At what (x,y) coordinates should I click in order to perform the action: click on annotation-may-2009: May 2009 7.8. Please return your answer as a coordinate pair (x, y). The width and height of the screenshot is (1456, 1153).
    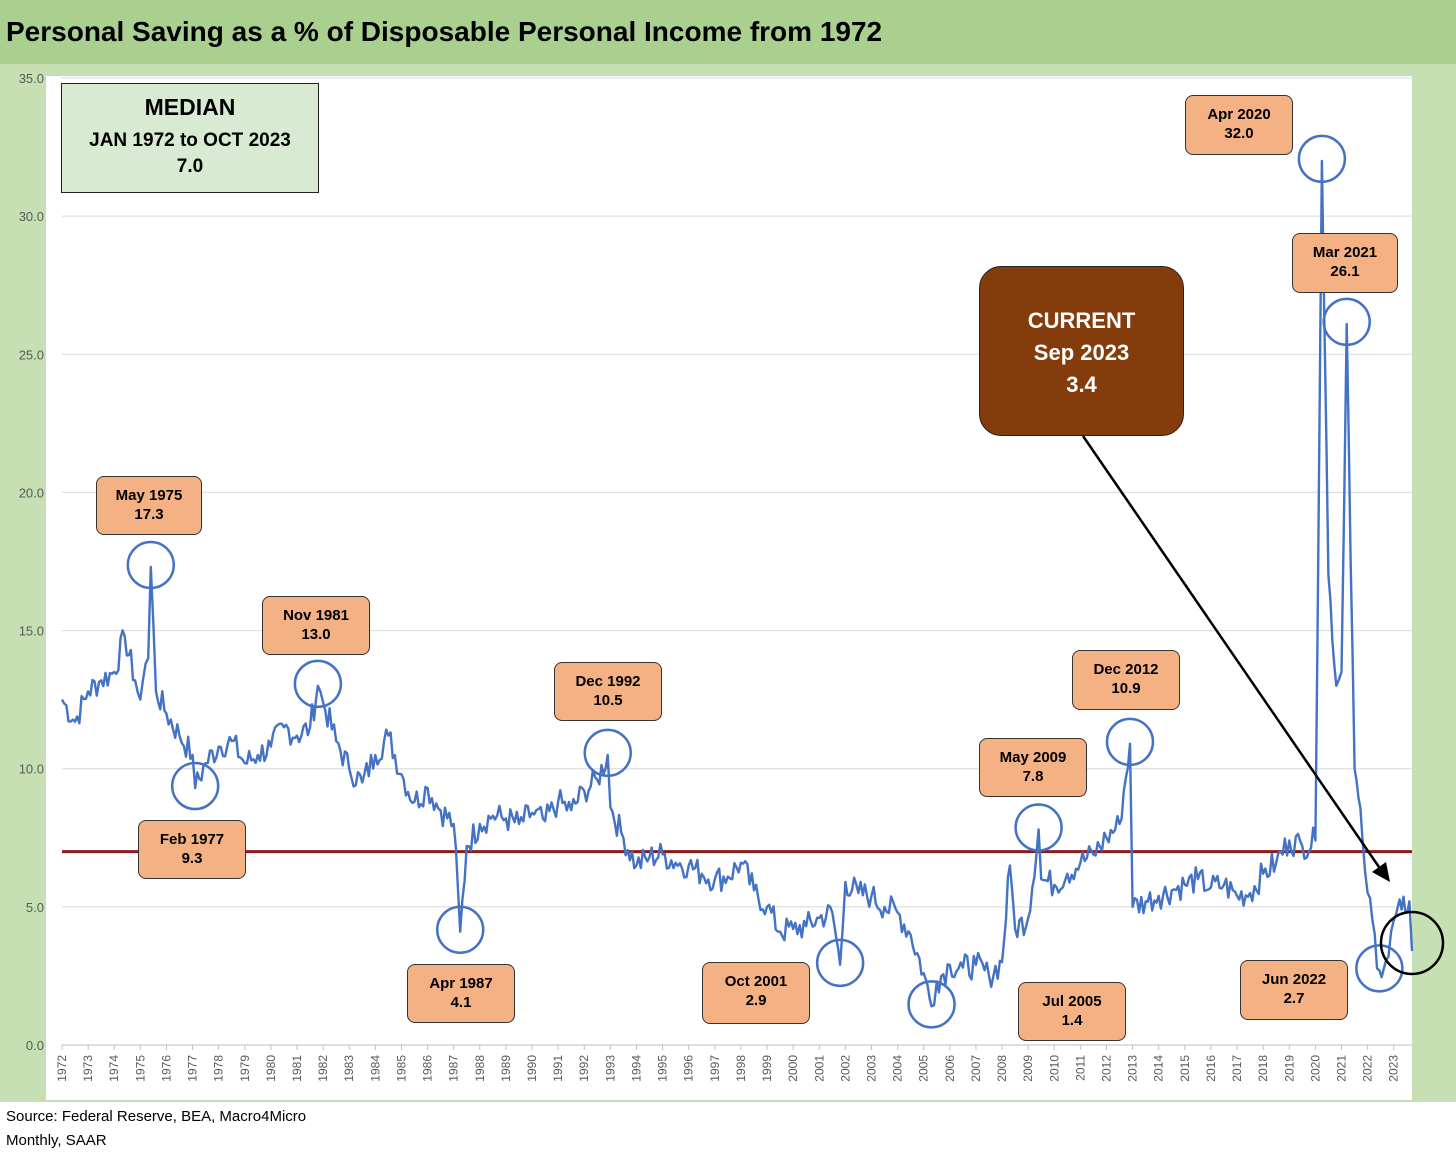
    Looking at the image, I should click on (1033, 767).